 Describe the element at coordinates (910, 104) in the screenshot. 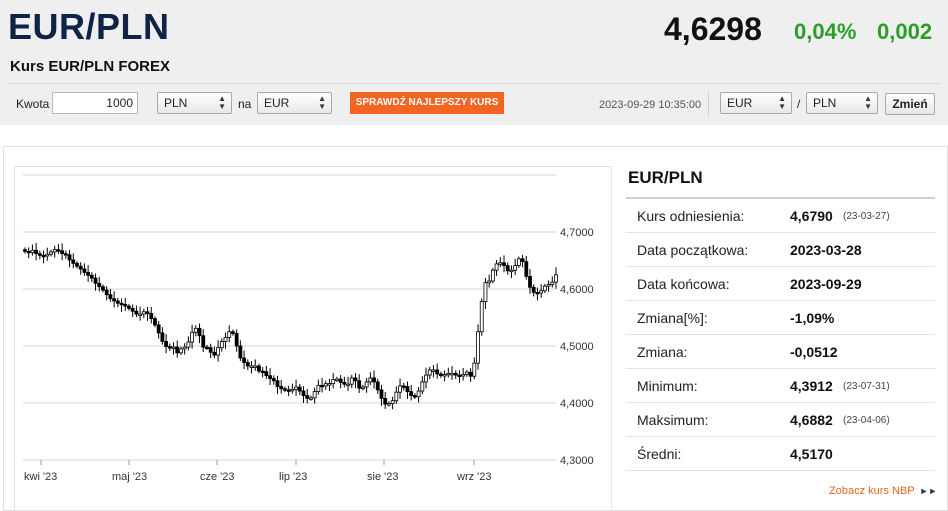

I see `change-pair-button: Zmień` at that location.